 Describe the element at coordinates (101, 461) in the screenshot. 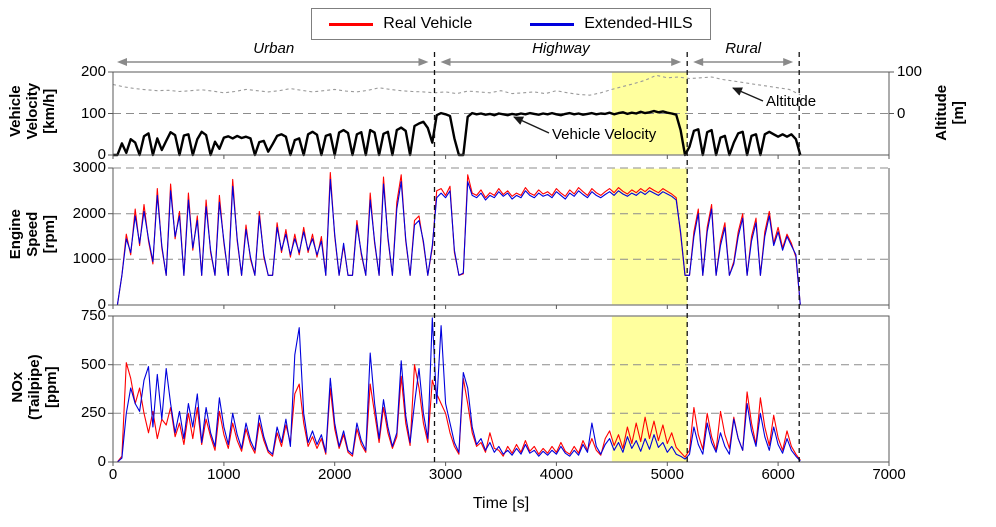

I see `y-tick-label-nox-0: 0` at that location.